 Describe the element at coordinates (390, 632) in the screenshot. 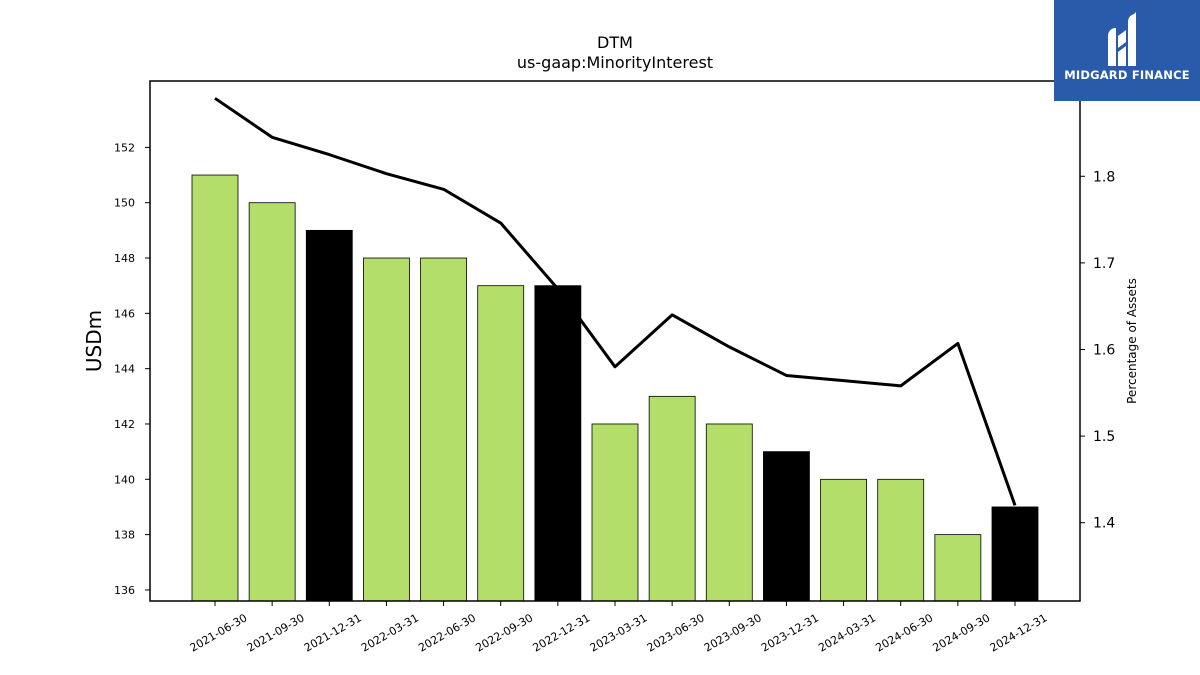

I see `x-tick-label: 2022-03-31` at that location.